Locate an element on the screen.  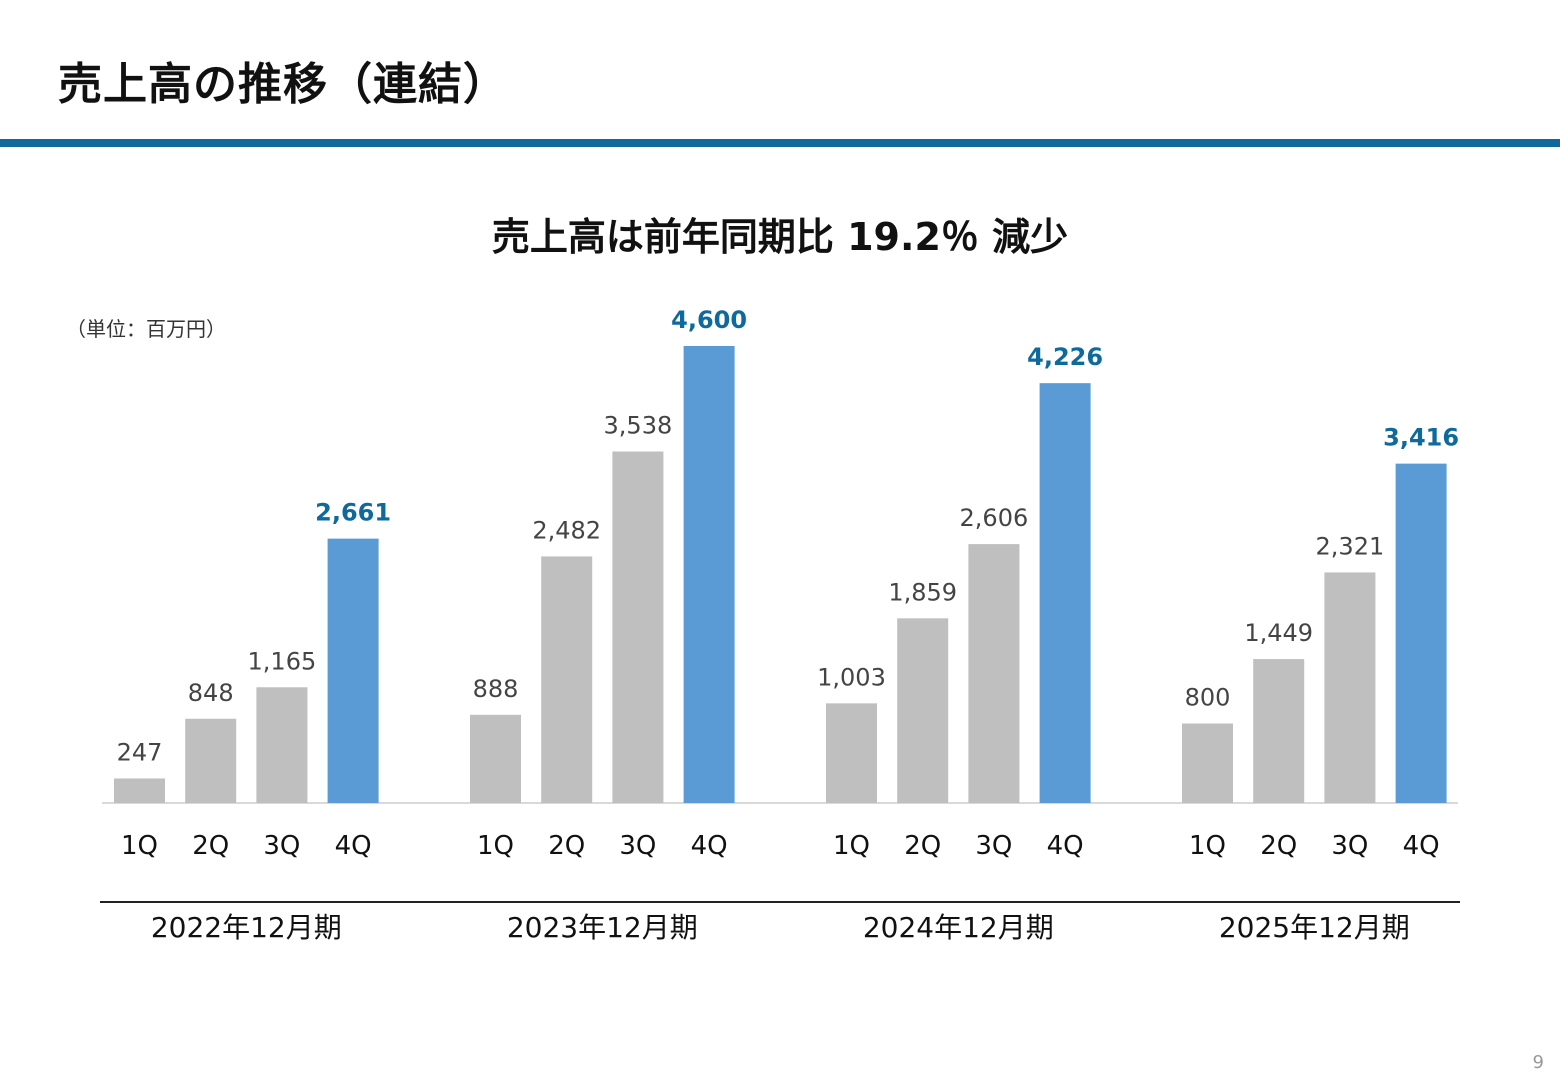
bar-3-3q is located at coordinates (1350, 687).